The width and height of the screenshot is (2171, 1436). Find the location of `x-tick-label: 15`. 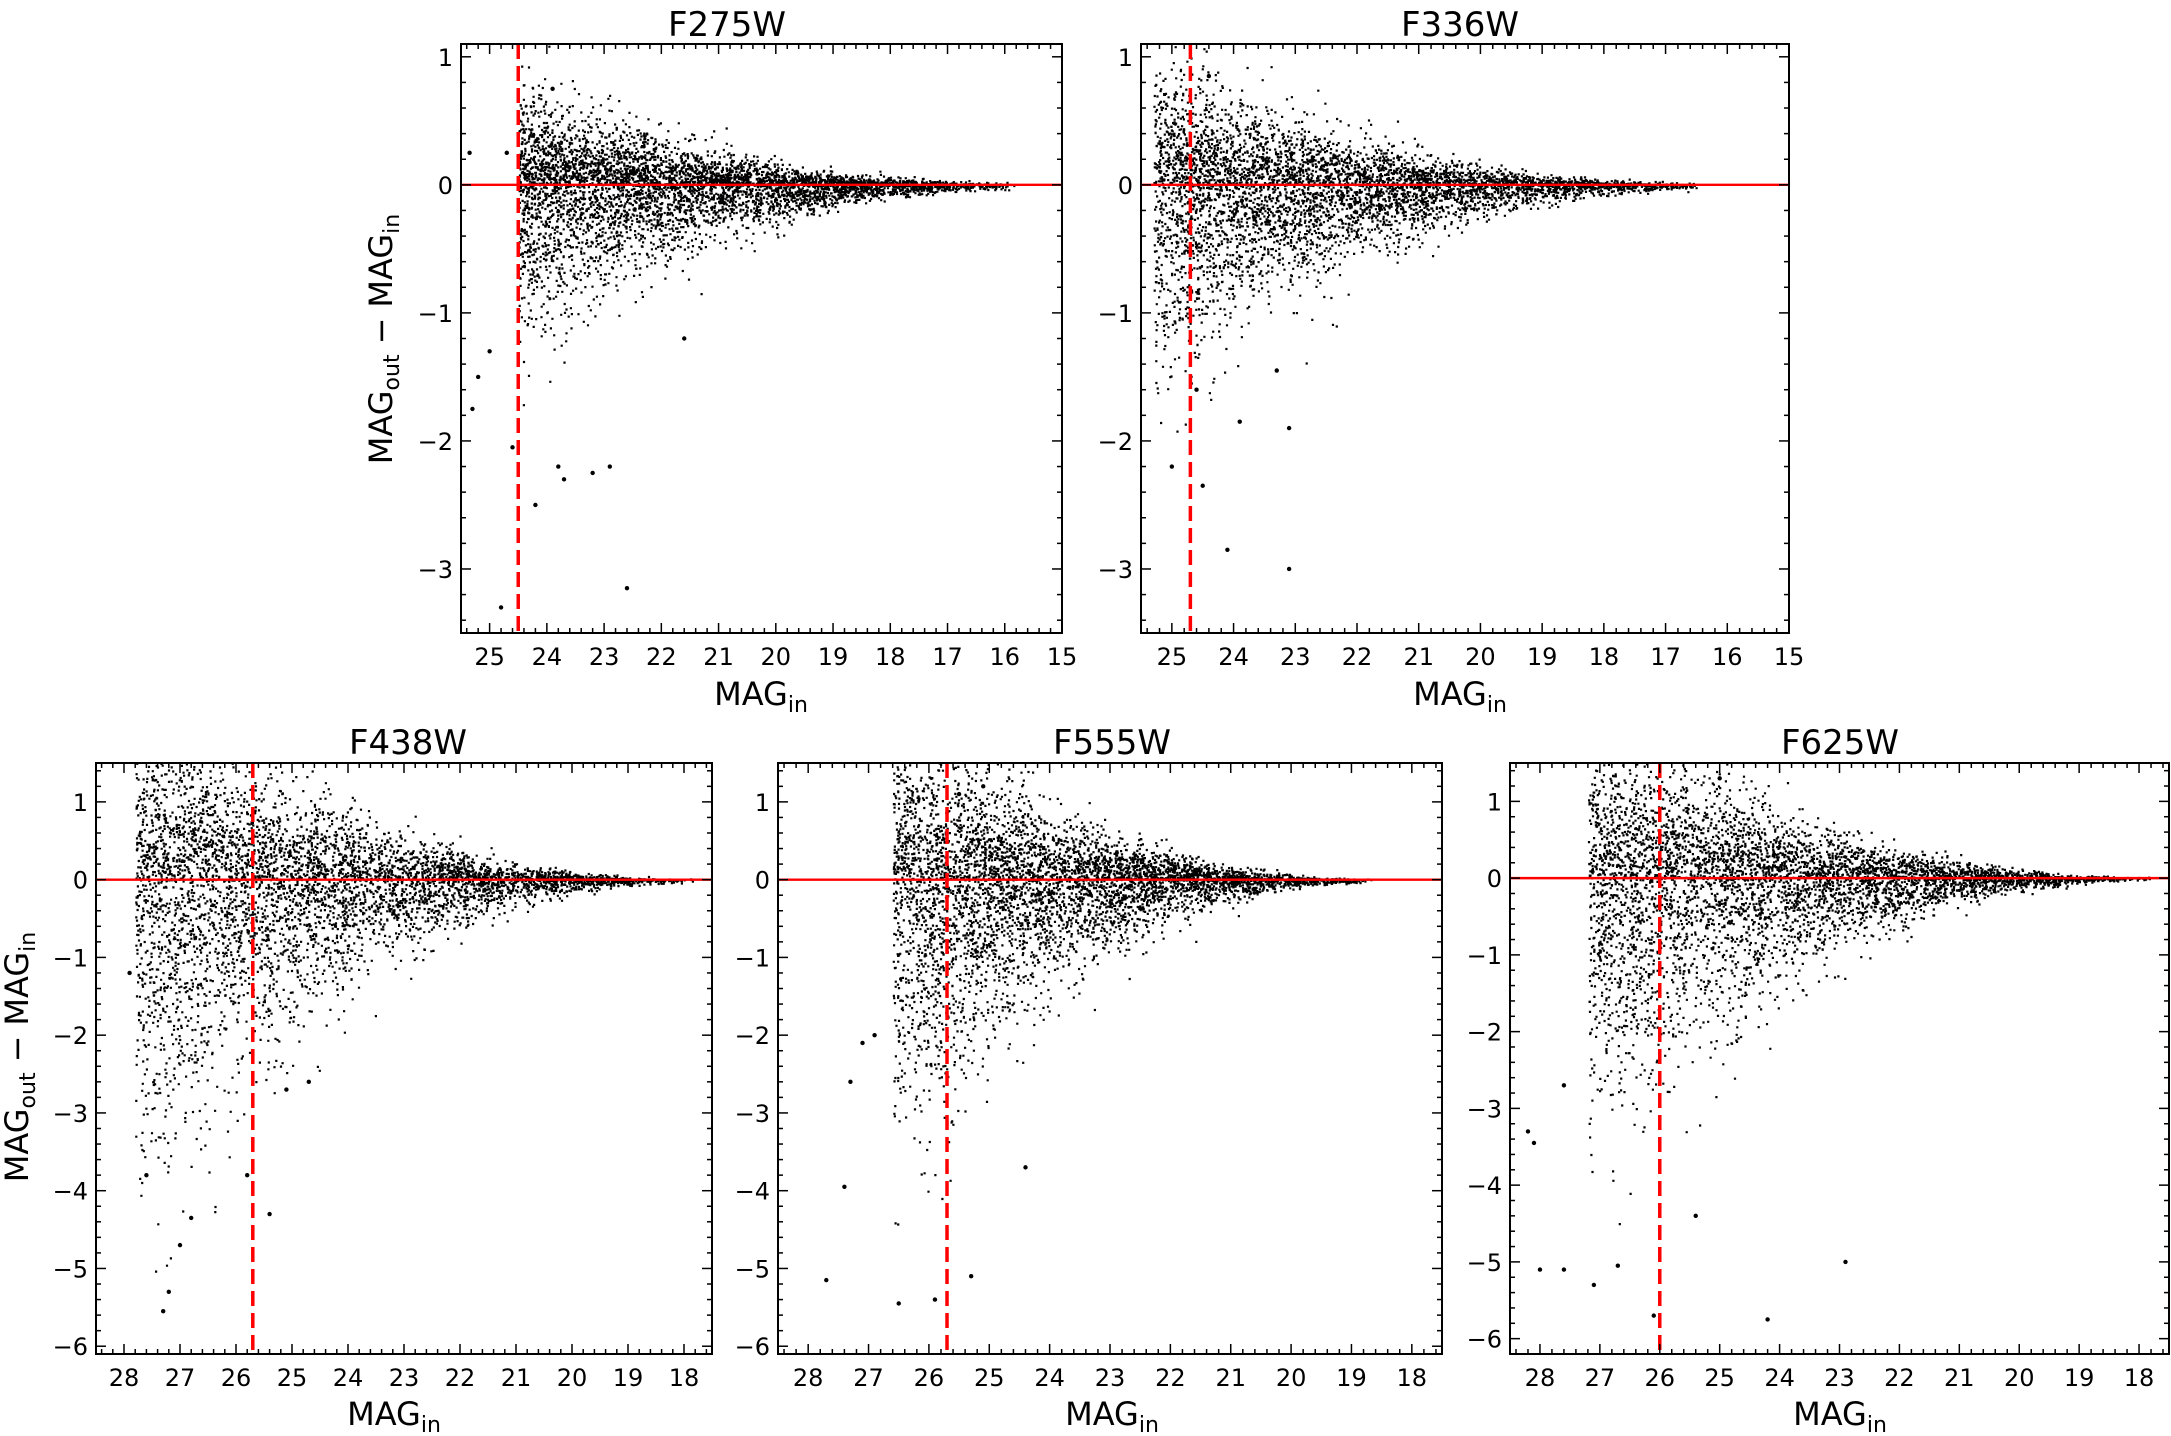

x-tick-label: 15 is located at coordinates (1062, 657).